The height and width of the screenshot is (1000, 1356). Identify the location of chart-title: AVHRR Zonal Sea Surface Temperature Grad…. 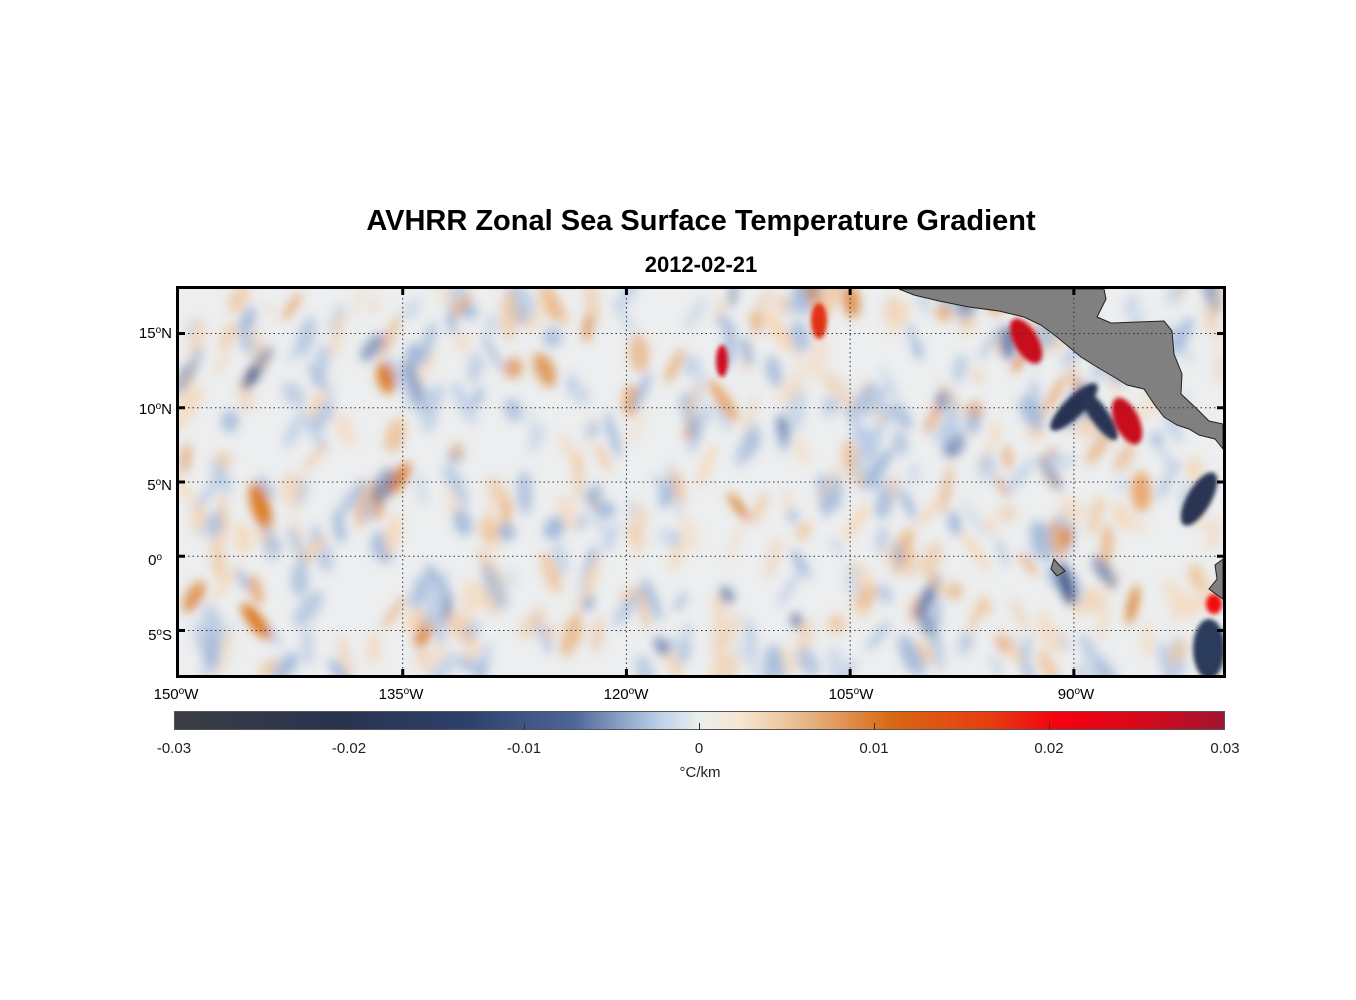
(701, 221).